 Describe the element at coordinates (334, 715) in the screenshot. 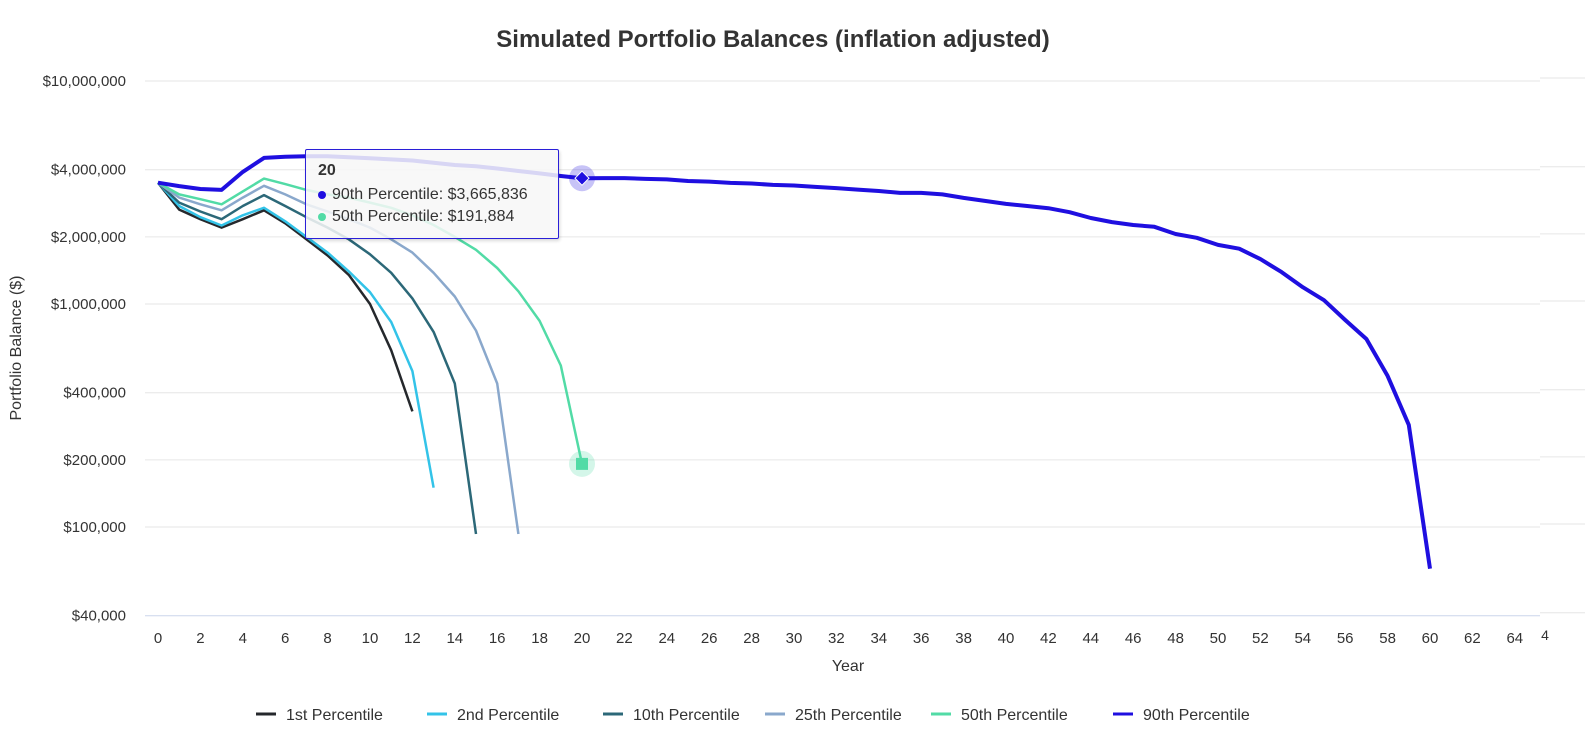

I see `legend-label: 1st Percentile` at that location.